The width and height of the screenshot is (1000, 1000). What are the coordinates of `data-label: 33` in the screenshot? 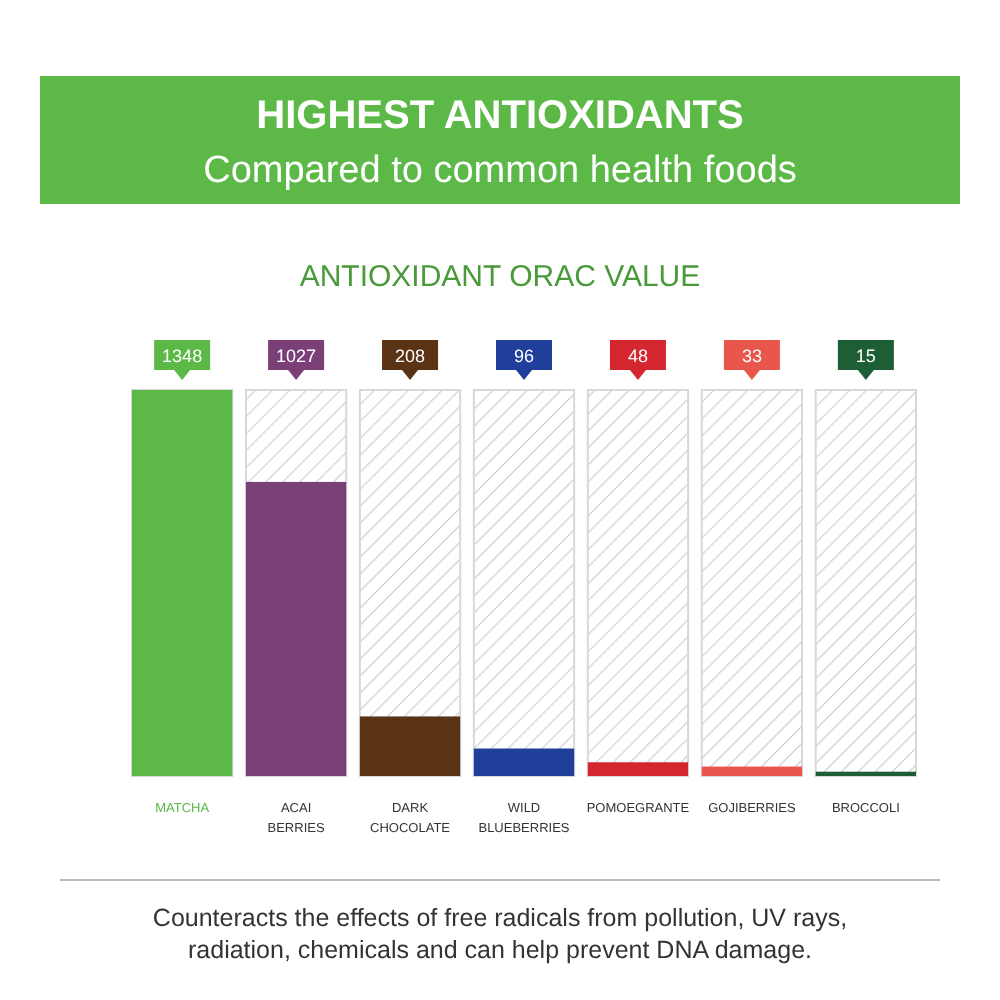 It's located at (751, 356).